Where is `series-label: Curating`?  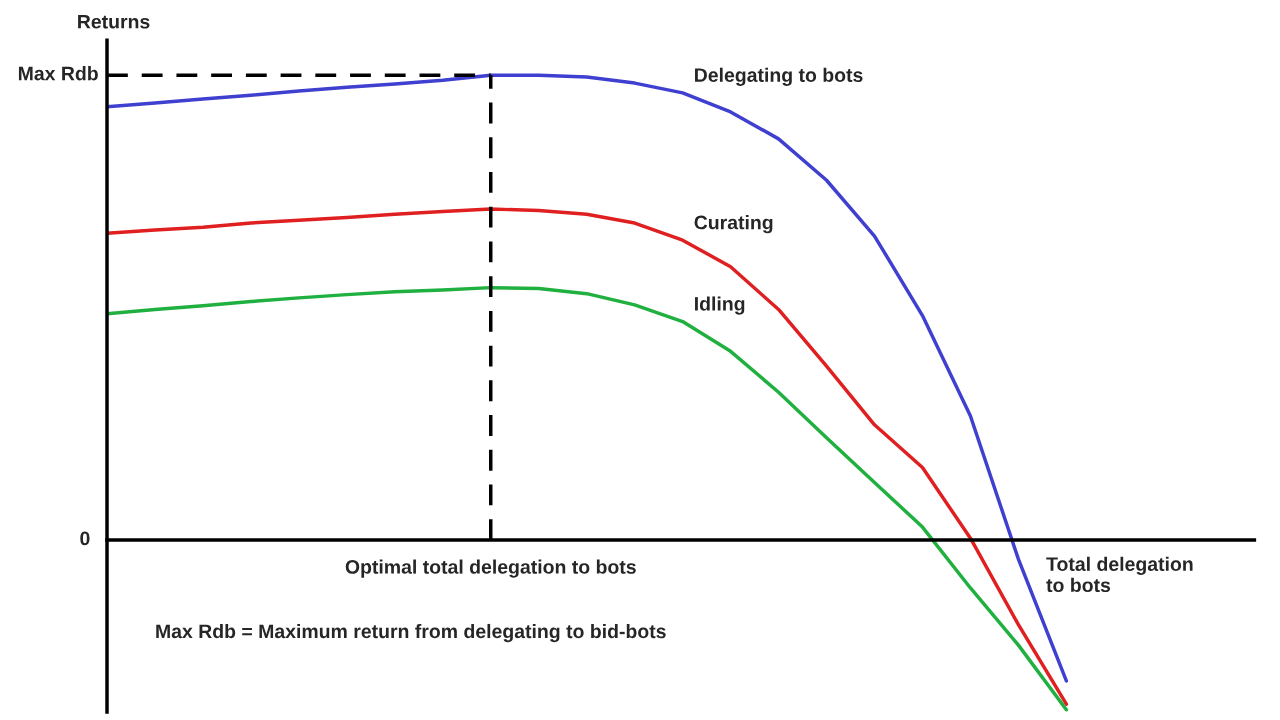 series-label: Curating is located at coordinates (733, 224).